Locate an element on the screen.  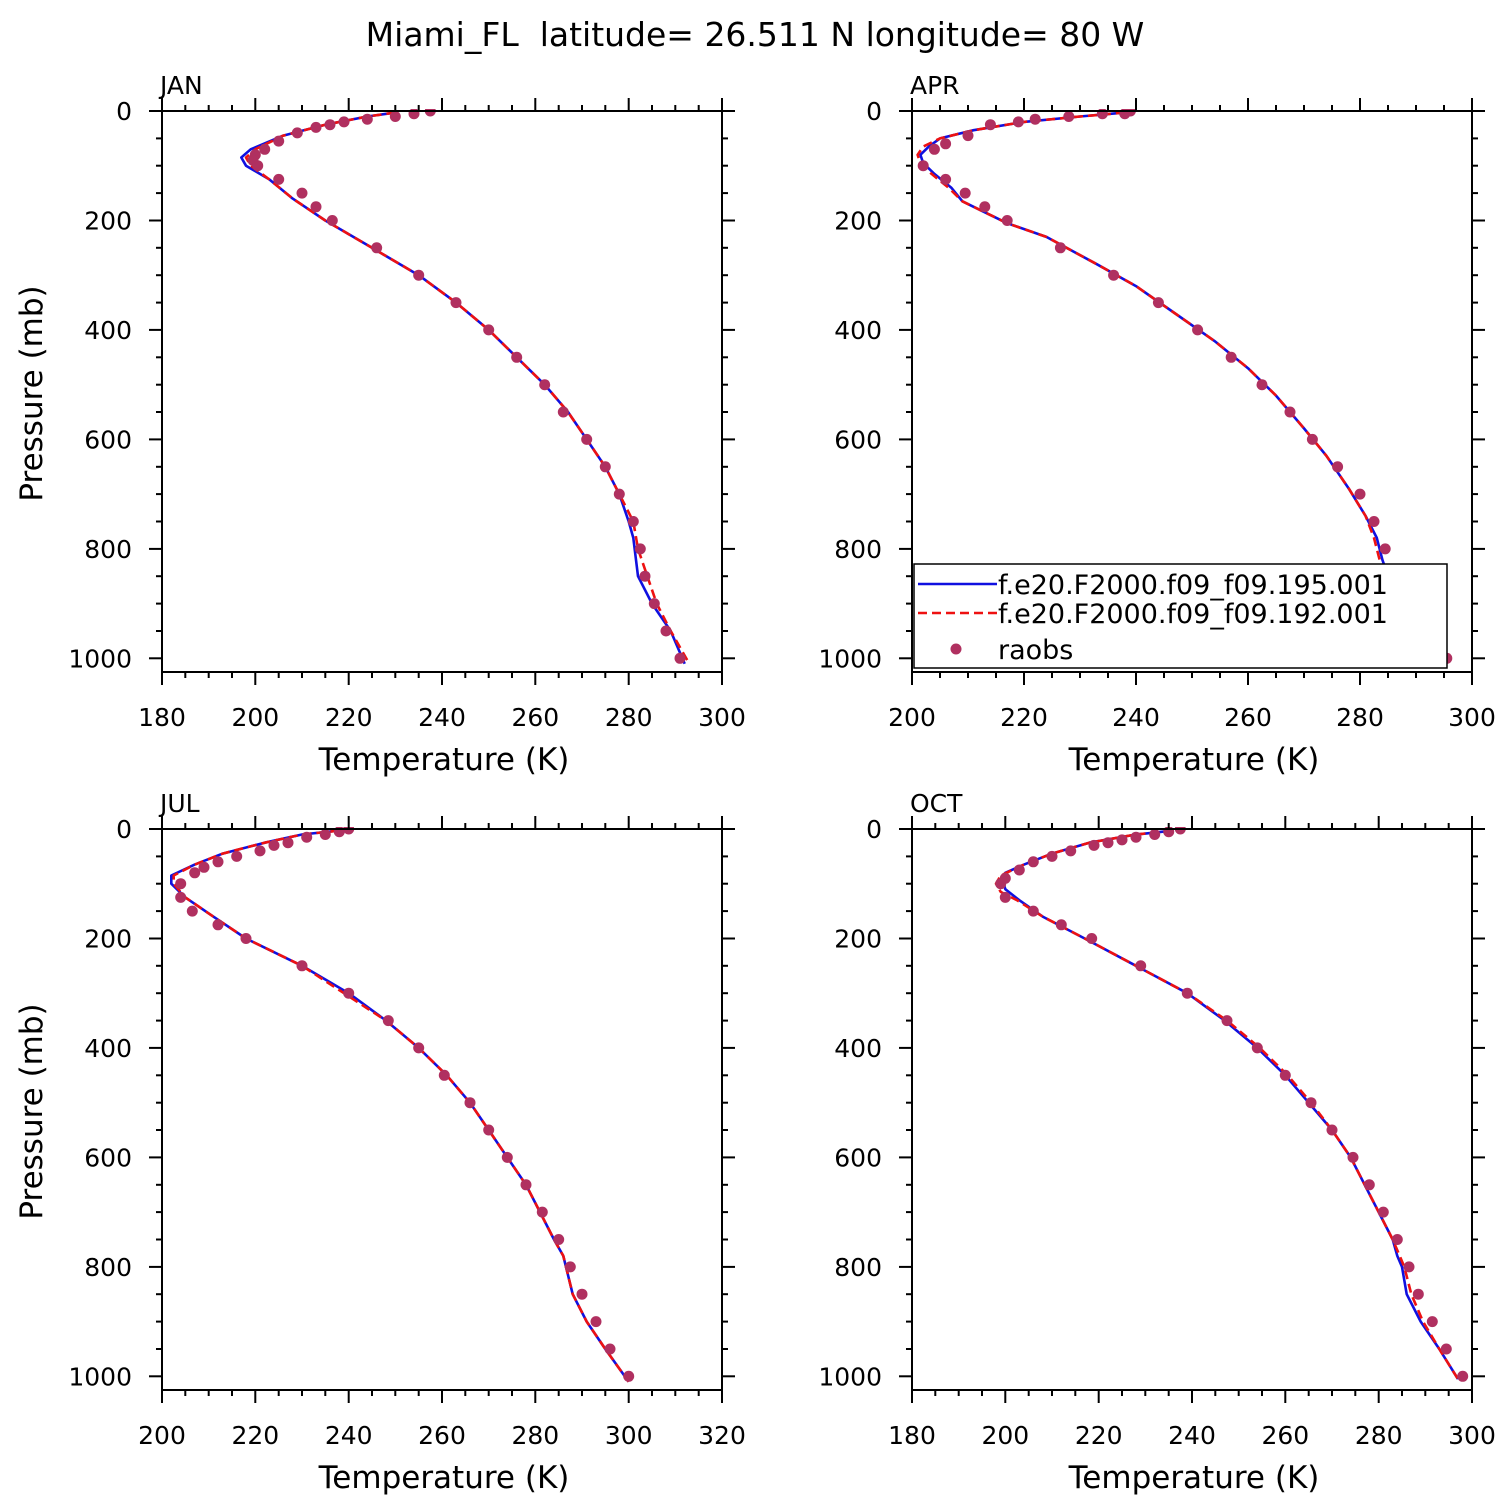
legend-label: f.e20.F2000.f09_f09.192.001 is located at coordinates (1193, 614).